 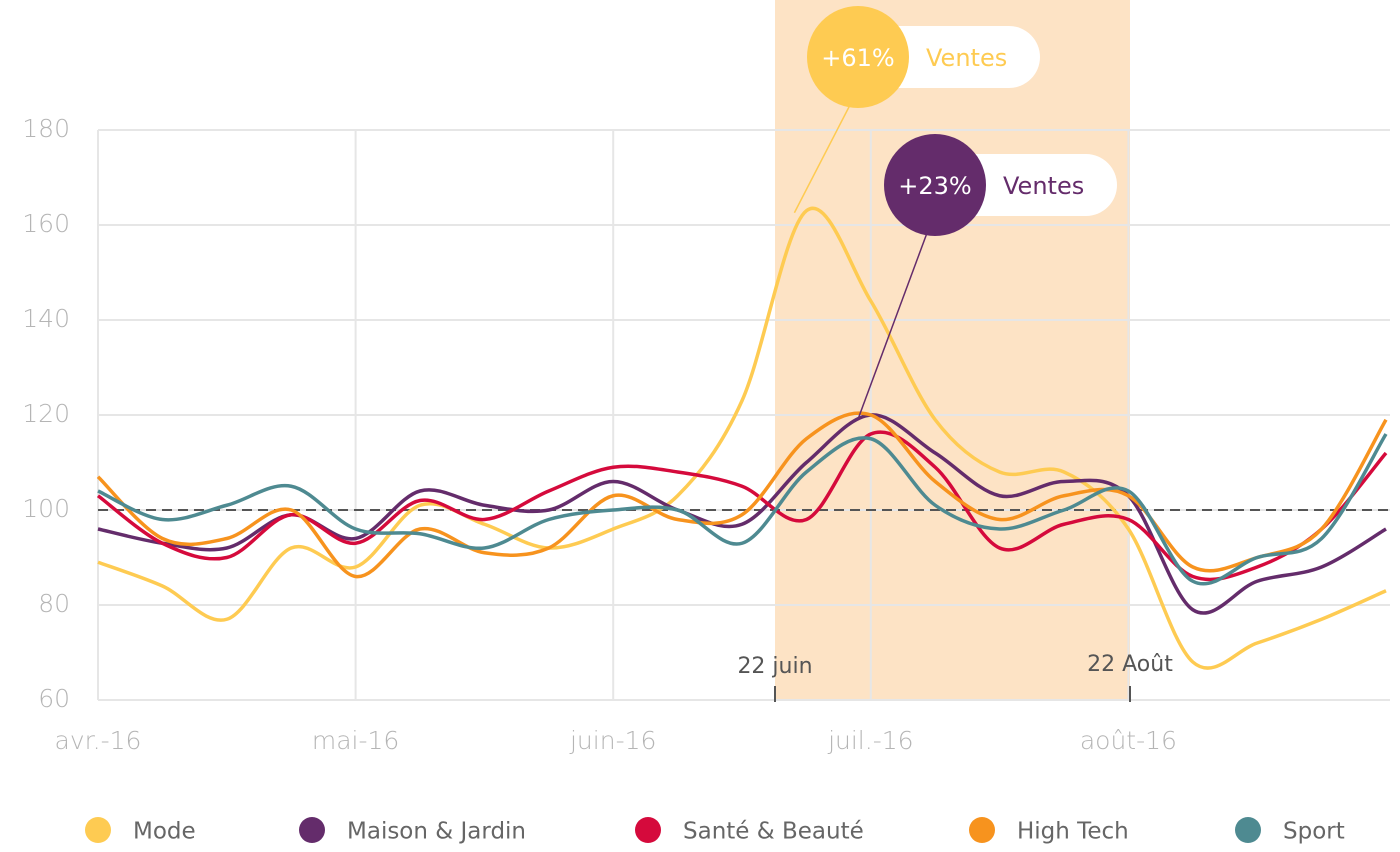 What do you see at coordinates (46, 508) in the screenshot?
I see `y-tick-label: 100` at bounding box center [46, 508].